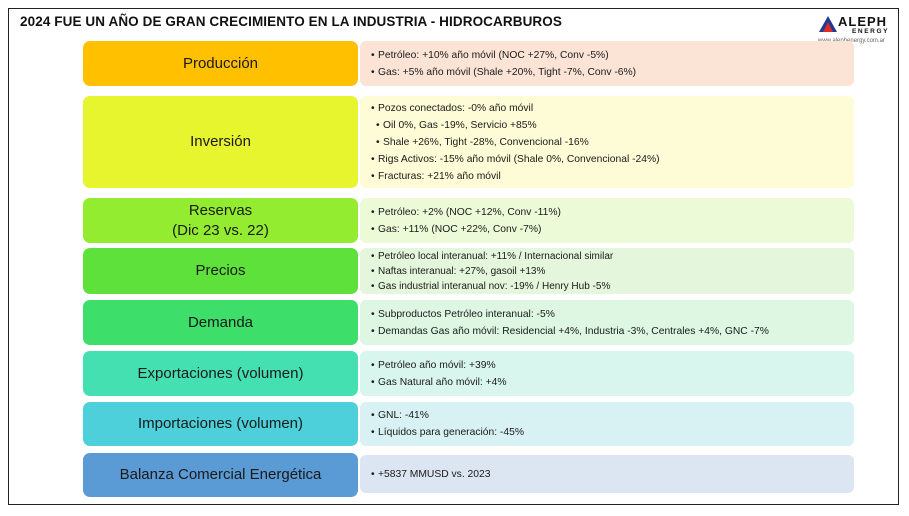  I want to click on category-label: Balanza Comercial Energética, so click(220, 475).